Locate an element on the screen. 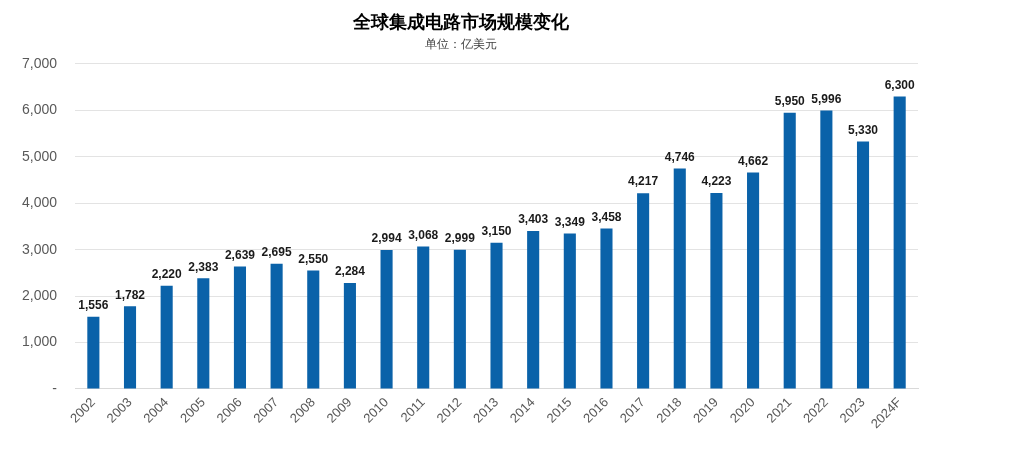 The image size is (1019, 472). y-tick-label: 5,000 is located at coordinates (39, 155).